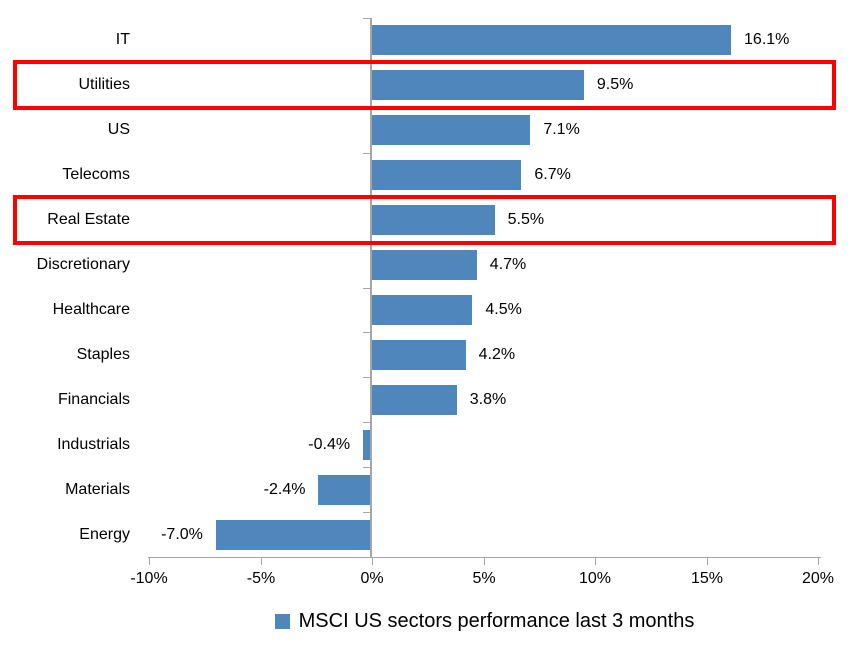 The width and height of the screenshot is (852, 651). What do you see at coordinates (707, 578) in the screenshot?
I see `x-tick-label: 15%` at bounding box center [707, 578].